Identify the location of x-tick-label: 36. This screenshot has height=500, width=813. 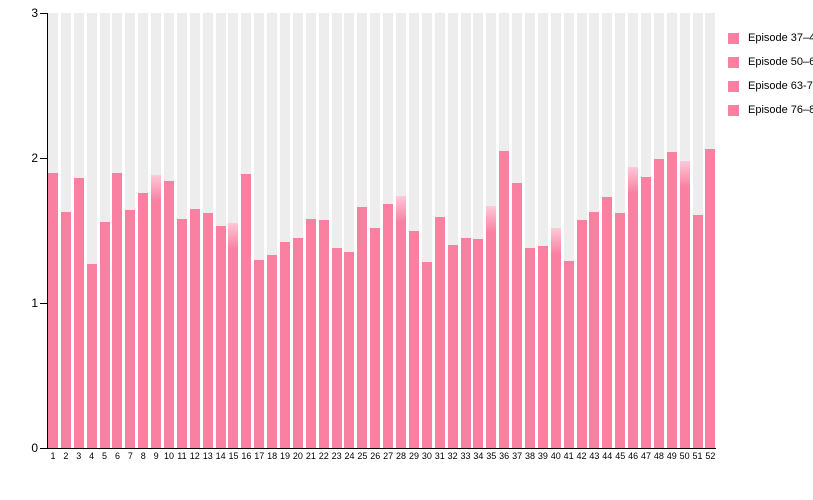
(504, 456).